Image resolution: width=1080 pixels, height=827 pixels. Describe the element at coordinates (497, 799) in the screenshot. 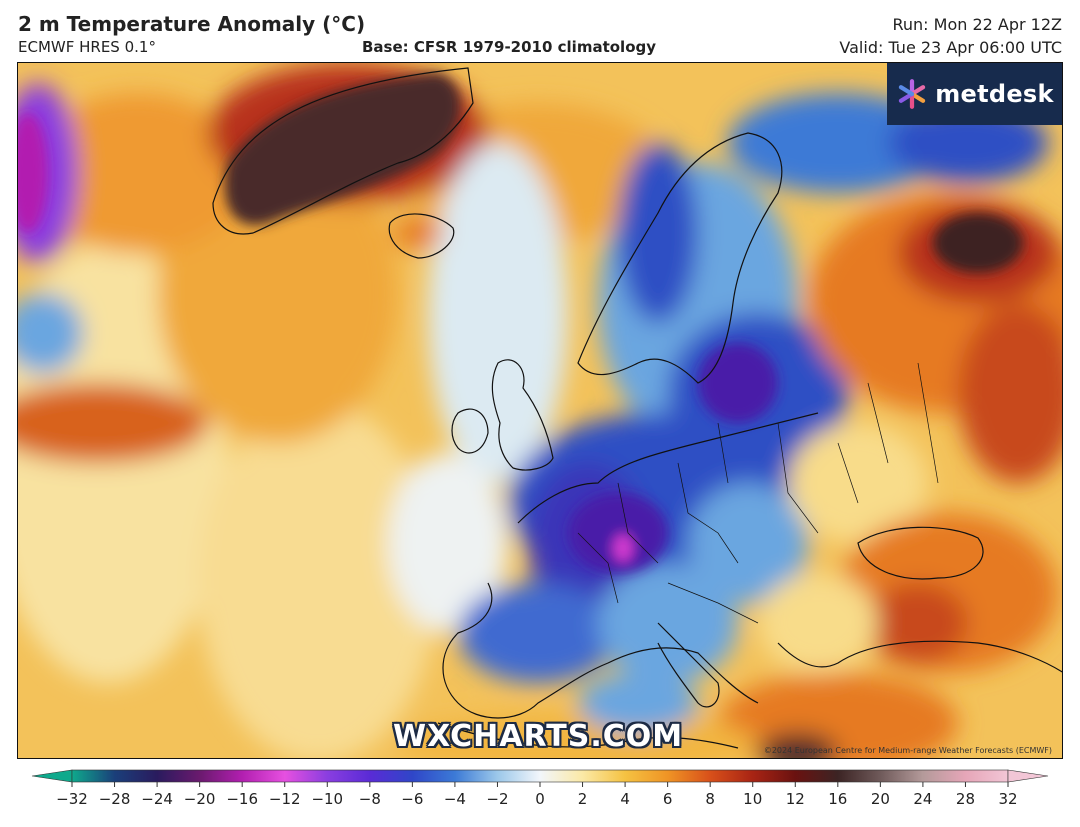

I see `color-scale-tick-label: −2` at that location.